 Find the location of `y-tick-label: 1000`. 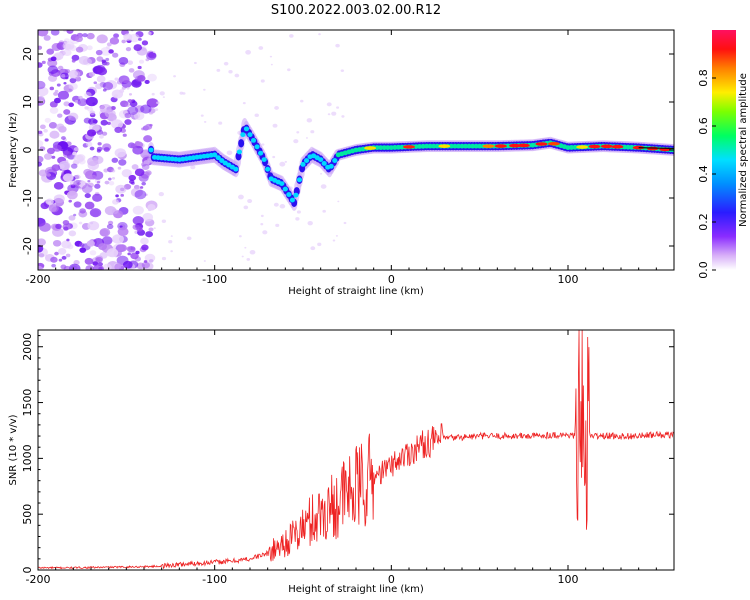

y-tick-label: 1000 is located at coordinates (27, 458).